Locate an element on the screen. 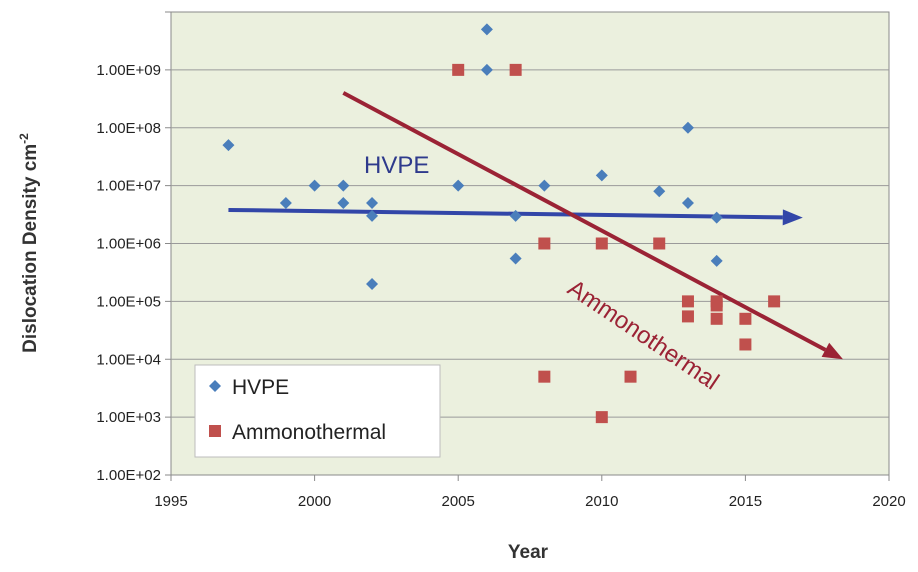 This screenshot has width=918, height=572. y-tick-label: 1.00E+03 is located at coordinates (128, 417).